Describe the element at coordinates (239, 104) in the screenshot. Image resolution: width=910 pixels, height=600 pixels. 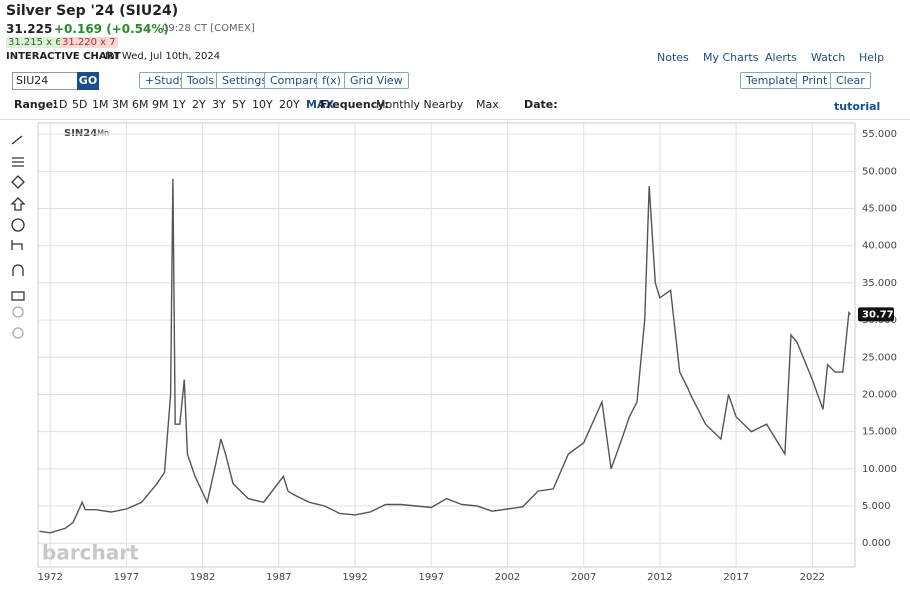
I see `range-option: 5Y` at that location.